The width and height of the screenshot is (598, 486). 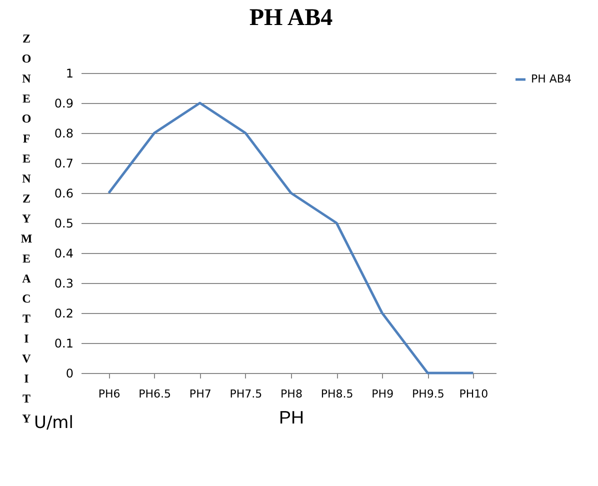 I want to click on y-tick-label: 0.8, so click(x=64, y=133).